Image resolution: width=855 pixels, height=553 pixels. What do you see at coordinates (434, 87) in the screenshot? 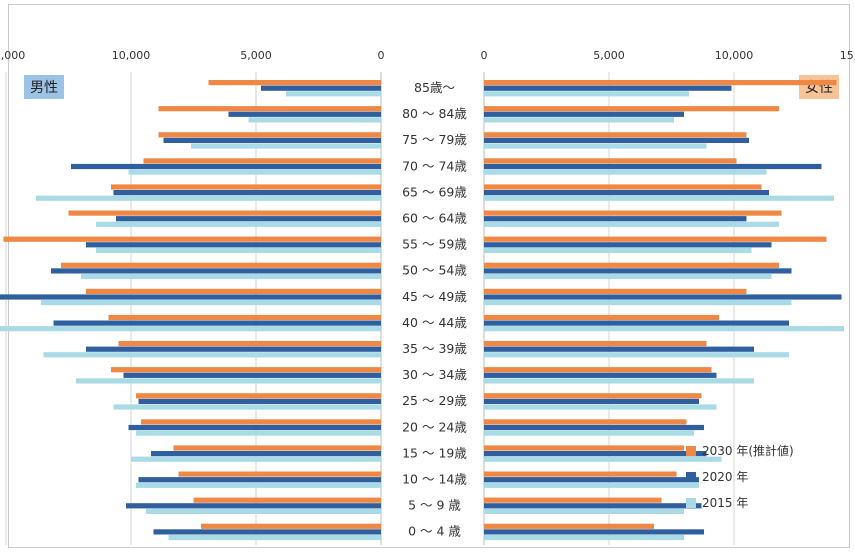
I see `age-group-label: 85歳〜` at bounding box center [434, 87].